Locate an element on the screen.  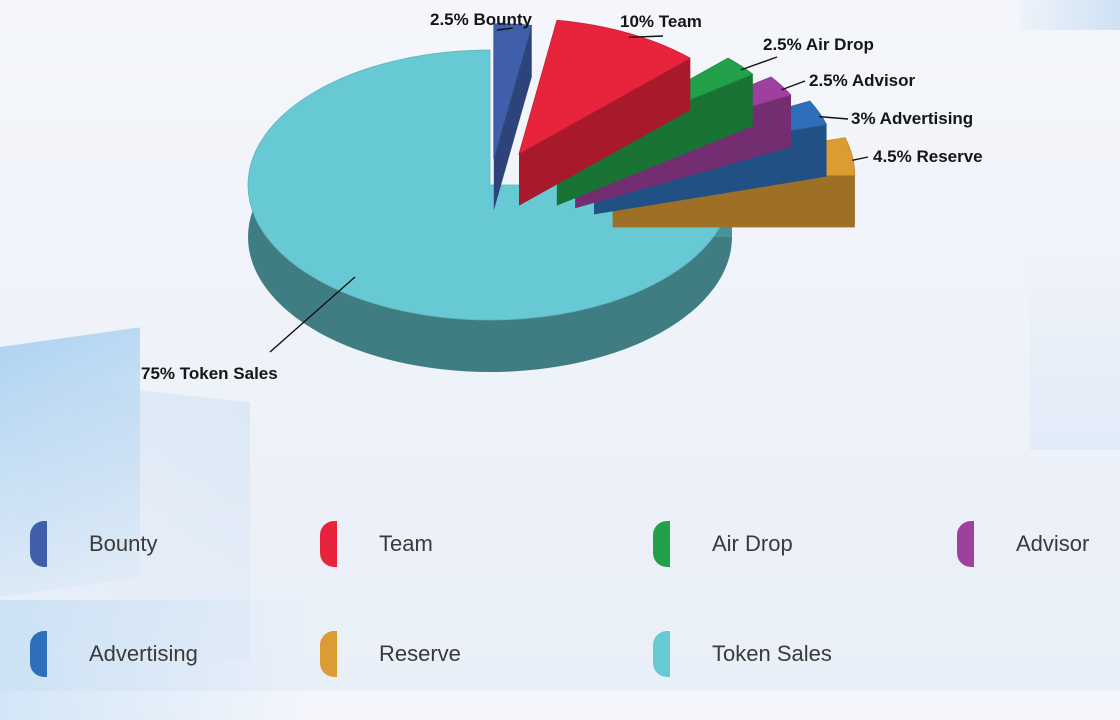
slice-label: 4.5% Reserve is located at coordinates (928, 156).